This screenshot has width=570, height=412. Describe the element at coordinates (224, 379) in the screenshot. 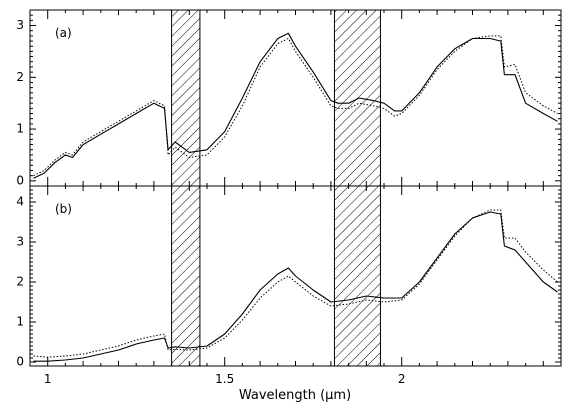

I see `x-tick-label: 1.5` at that location.